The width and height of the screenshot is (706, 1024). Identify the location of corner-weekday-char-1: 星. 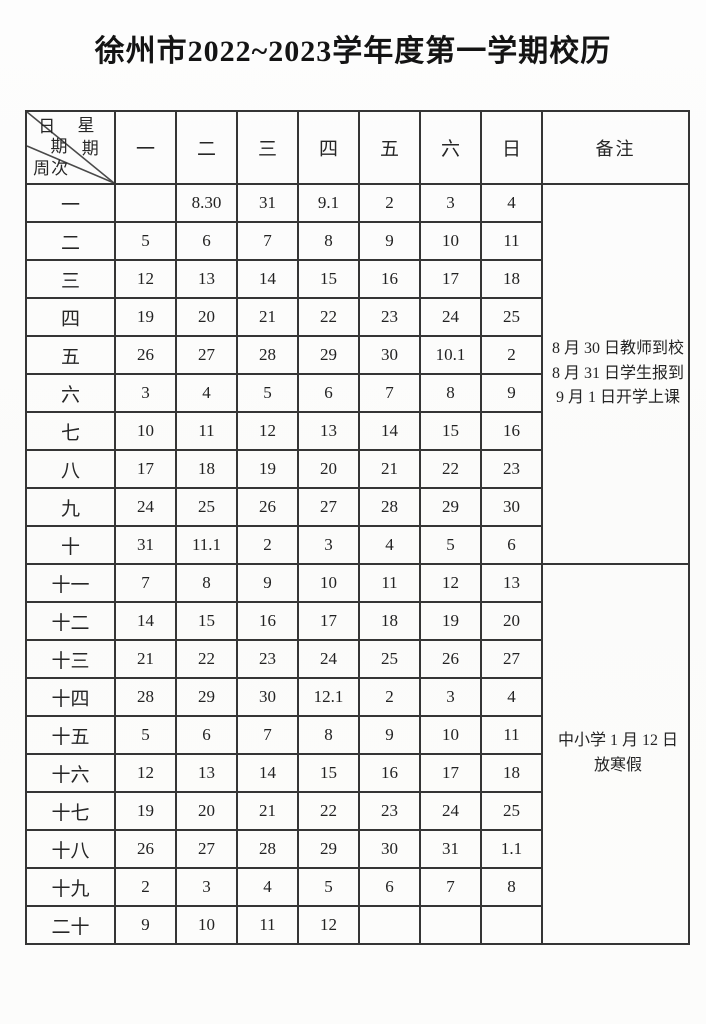
(86, 125).